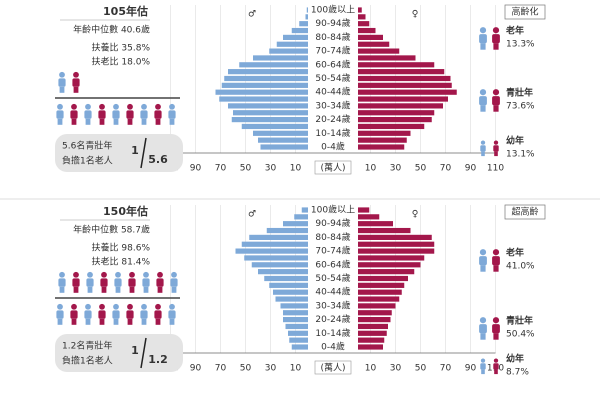  What do you see at coordinates (332, 333) in the screenshot?
I see `category-label: 10-14歲` at bounding box center [332, 333].